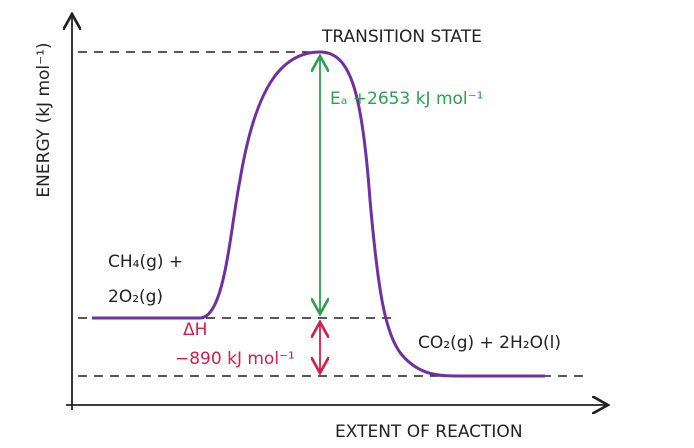 The image size is (694, 448). Describe the element at coordinates (489, 343) in the screenshot. I see `products-label: CO₂(g) + 2H₂O(l)` at that location.